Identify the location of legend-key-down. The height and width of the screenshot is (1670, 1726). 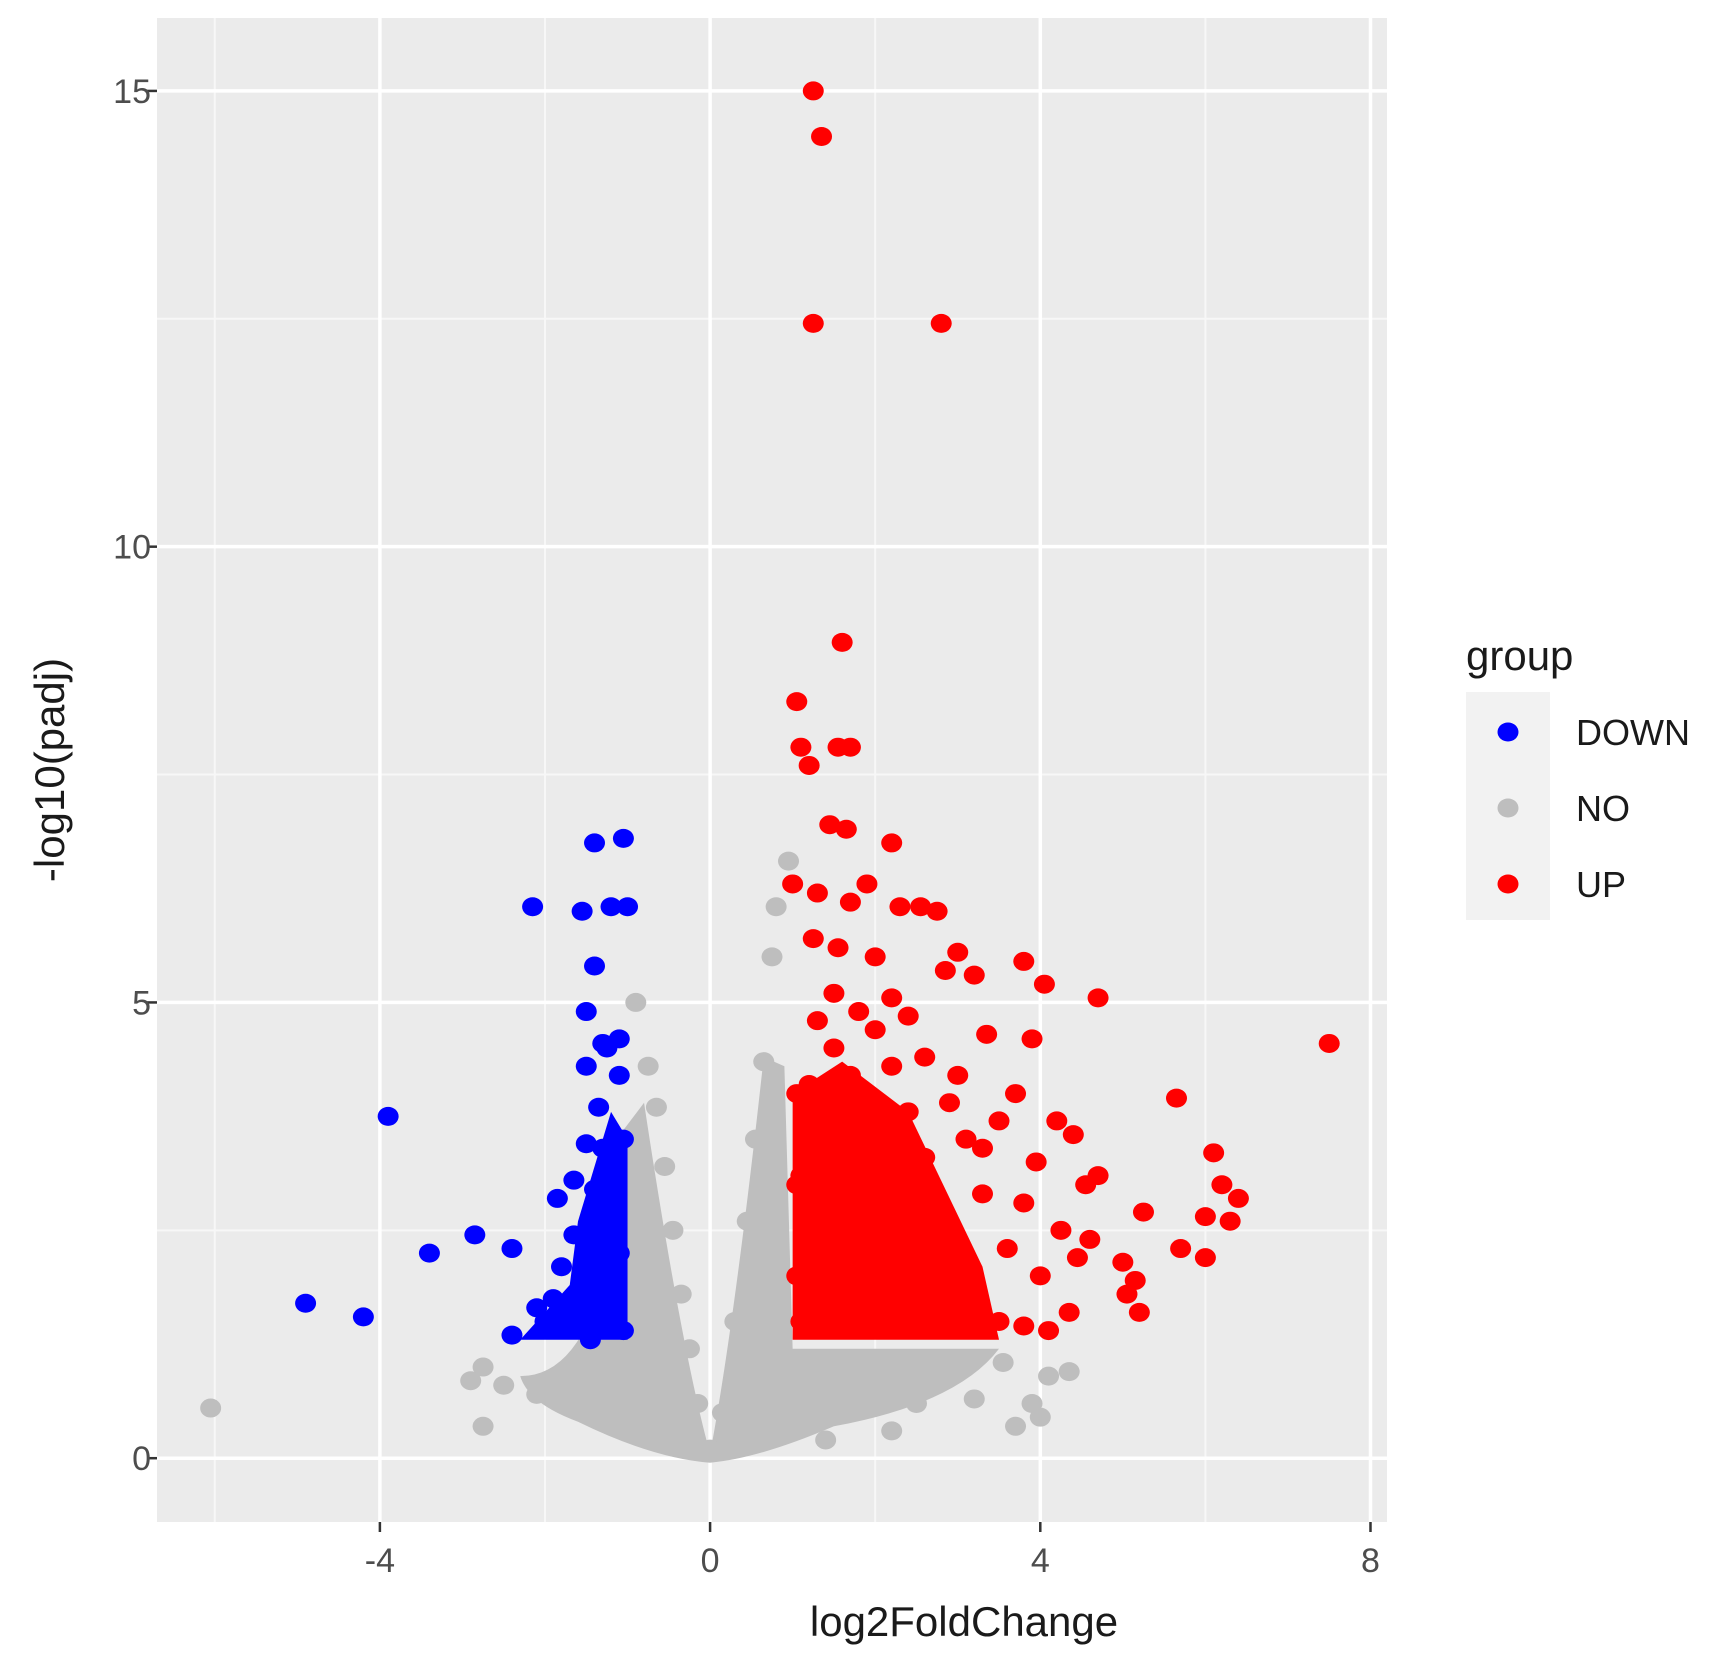
(1508, 732).